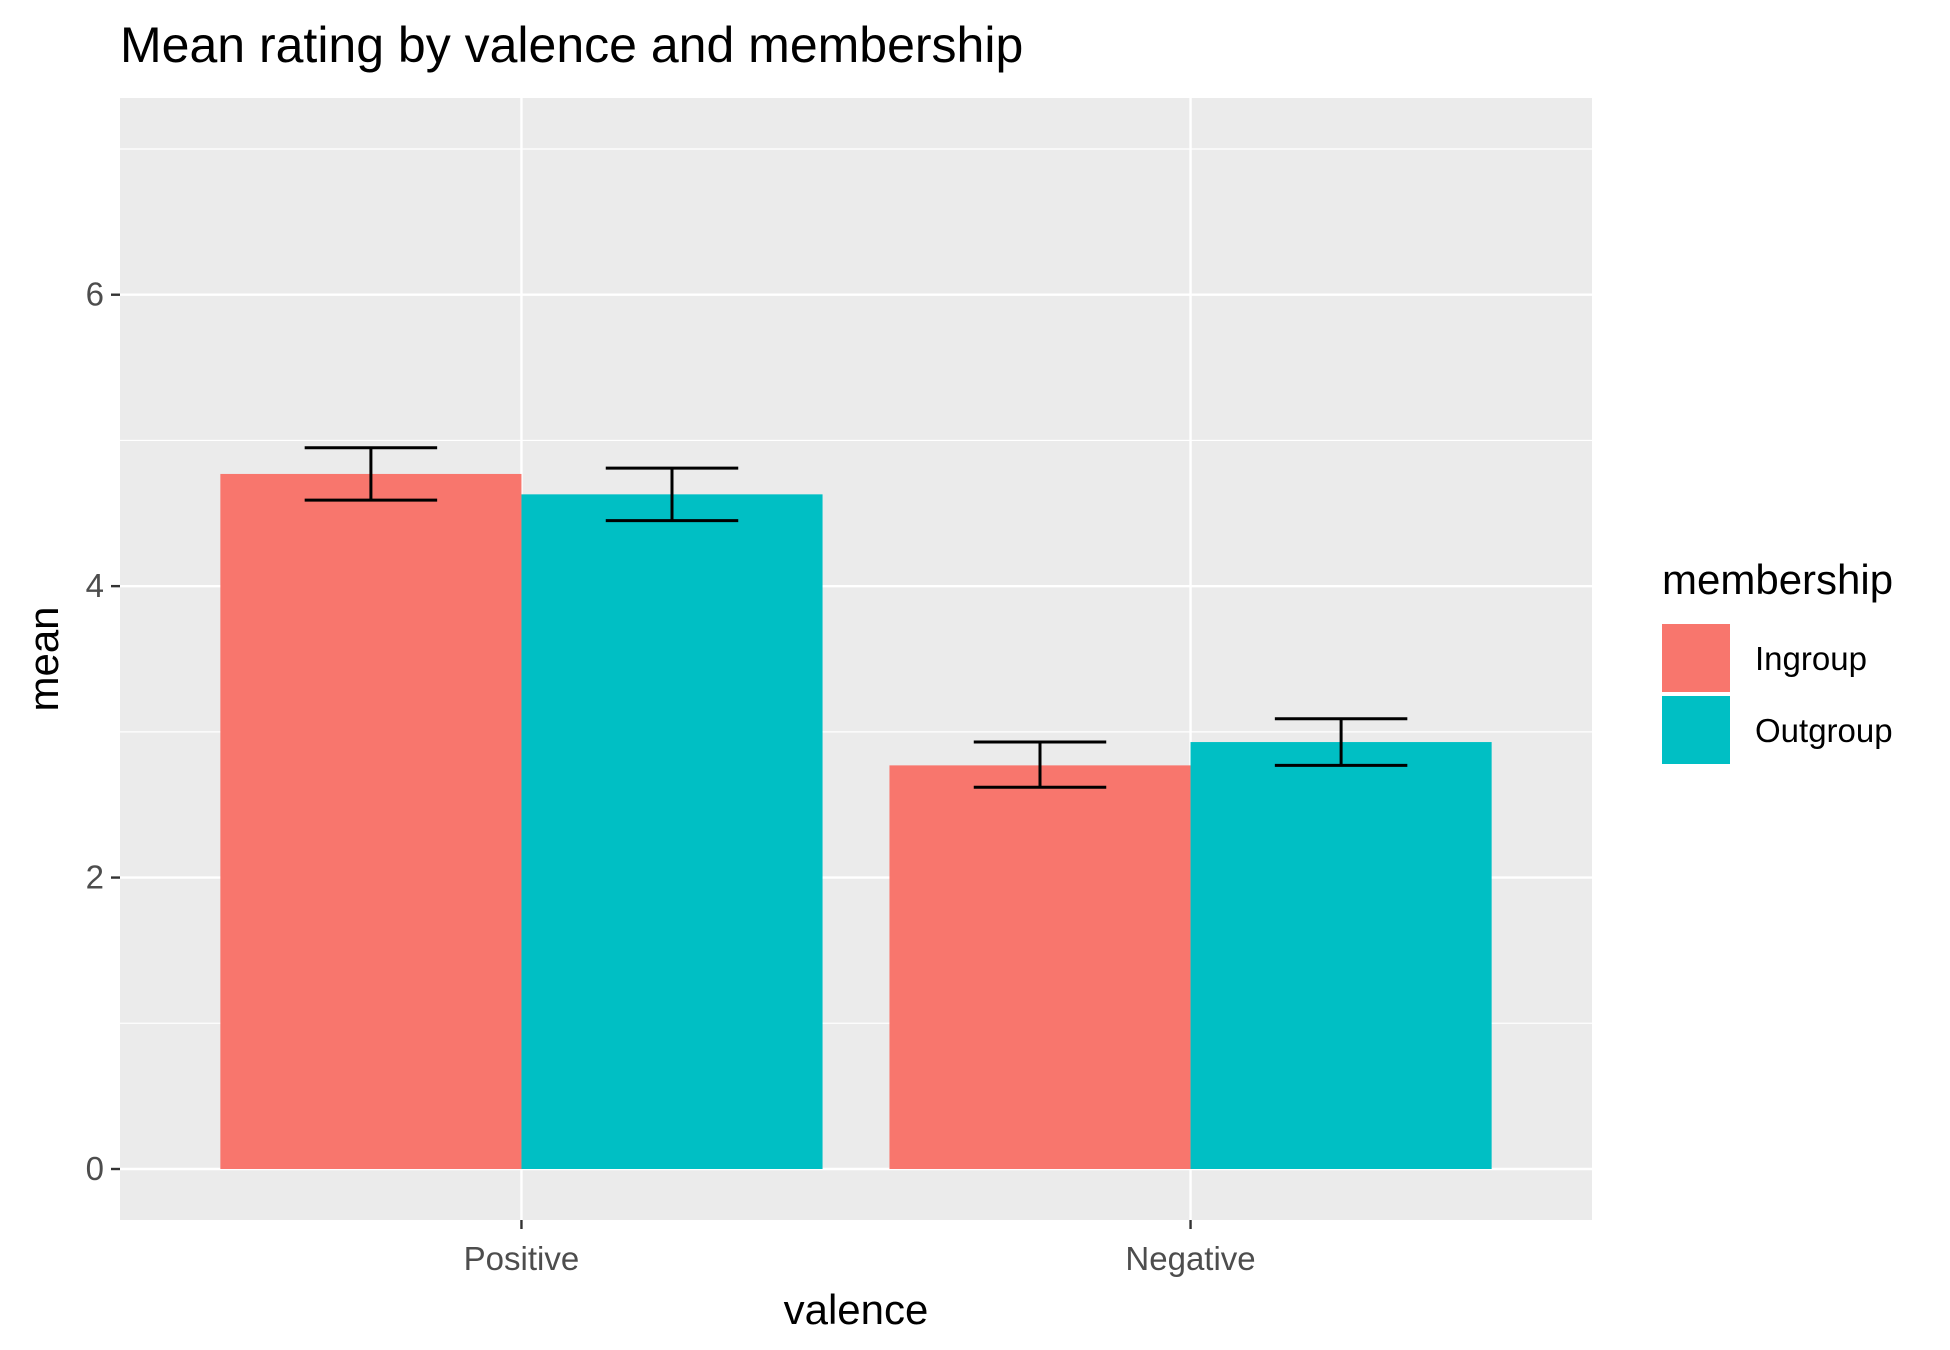 This screenshot has height=1350, width=1950. What do you see at coordinates (1777, 694) in the screenshot?
I see `legend-items: Ingroup Outgroup` at bounding box center [1777, 694].